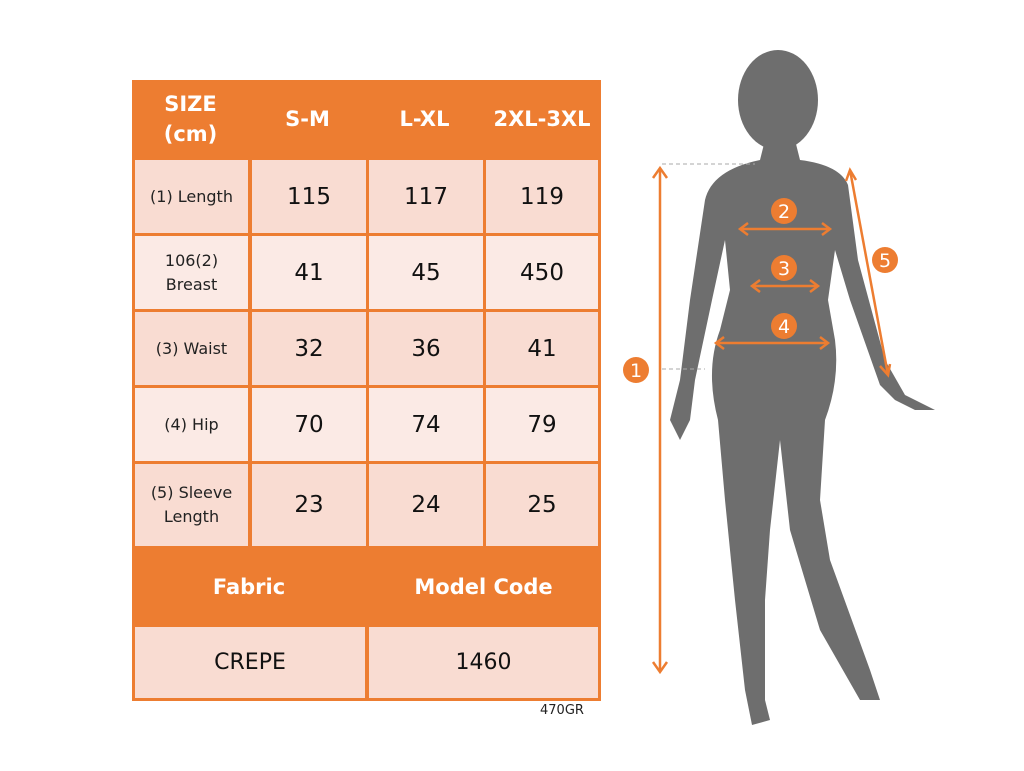  What do you see at coordinates (542, 196) in the screenshot?
I see `table-cell: 119` at bounding box center [542, 196].